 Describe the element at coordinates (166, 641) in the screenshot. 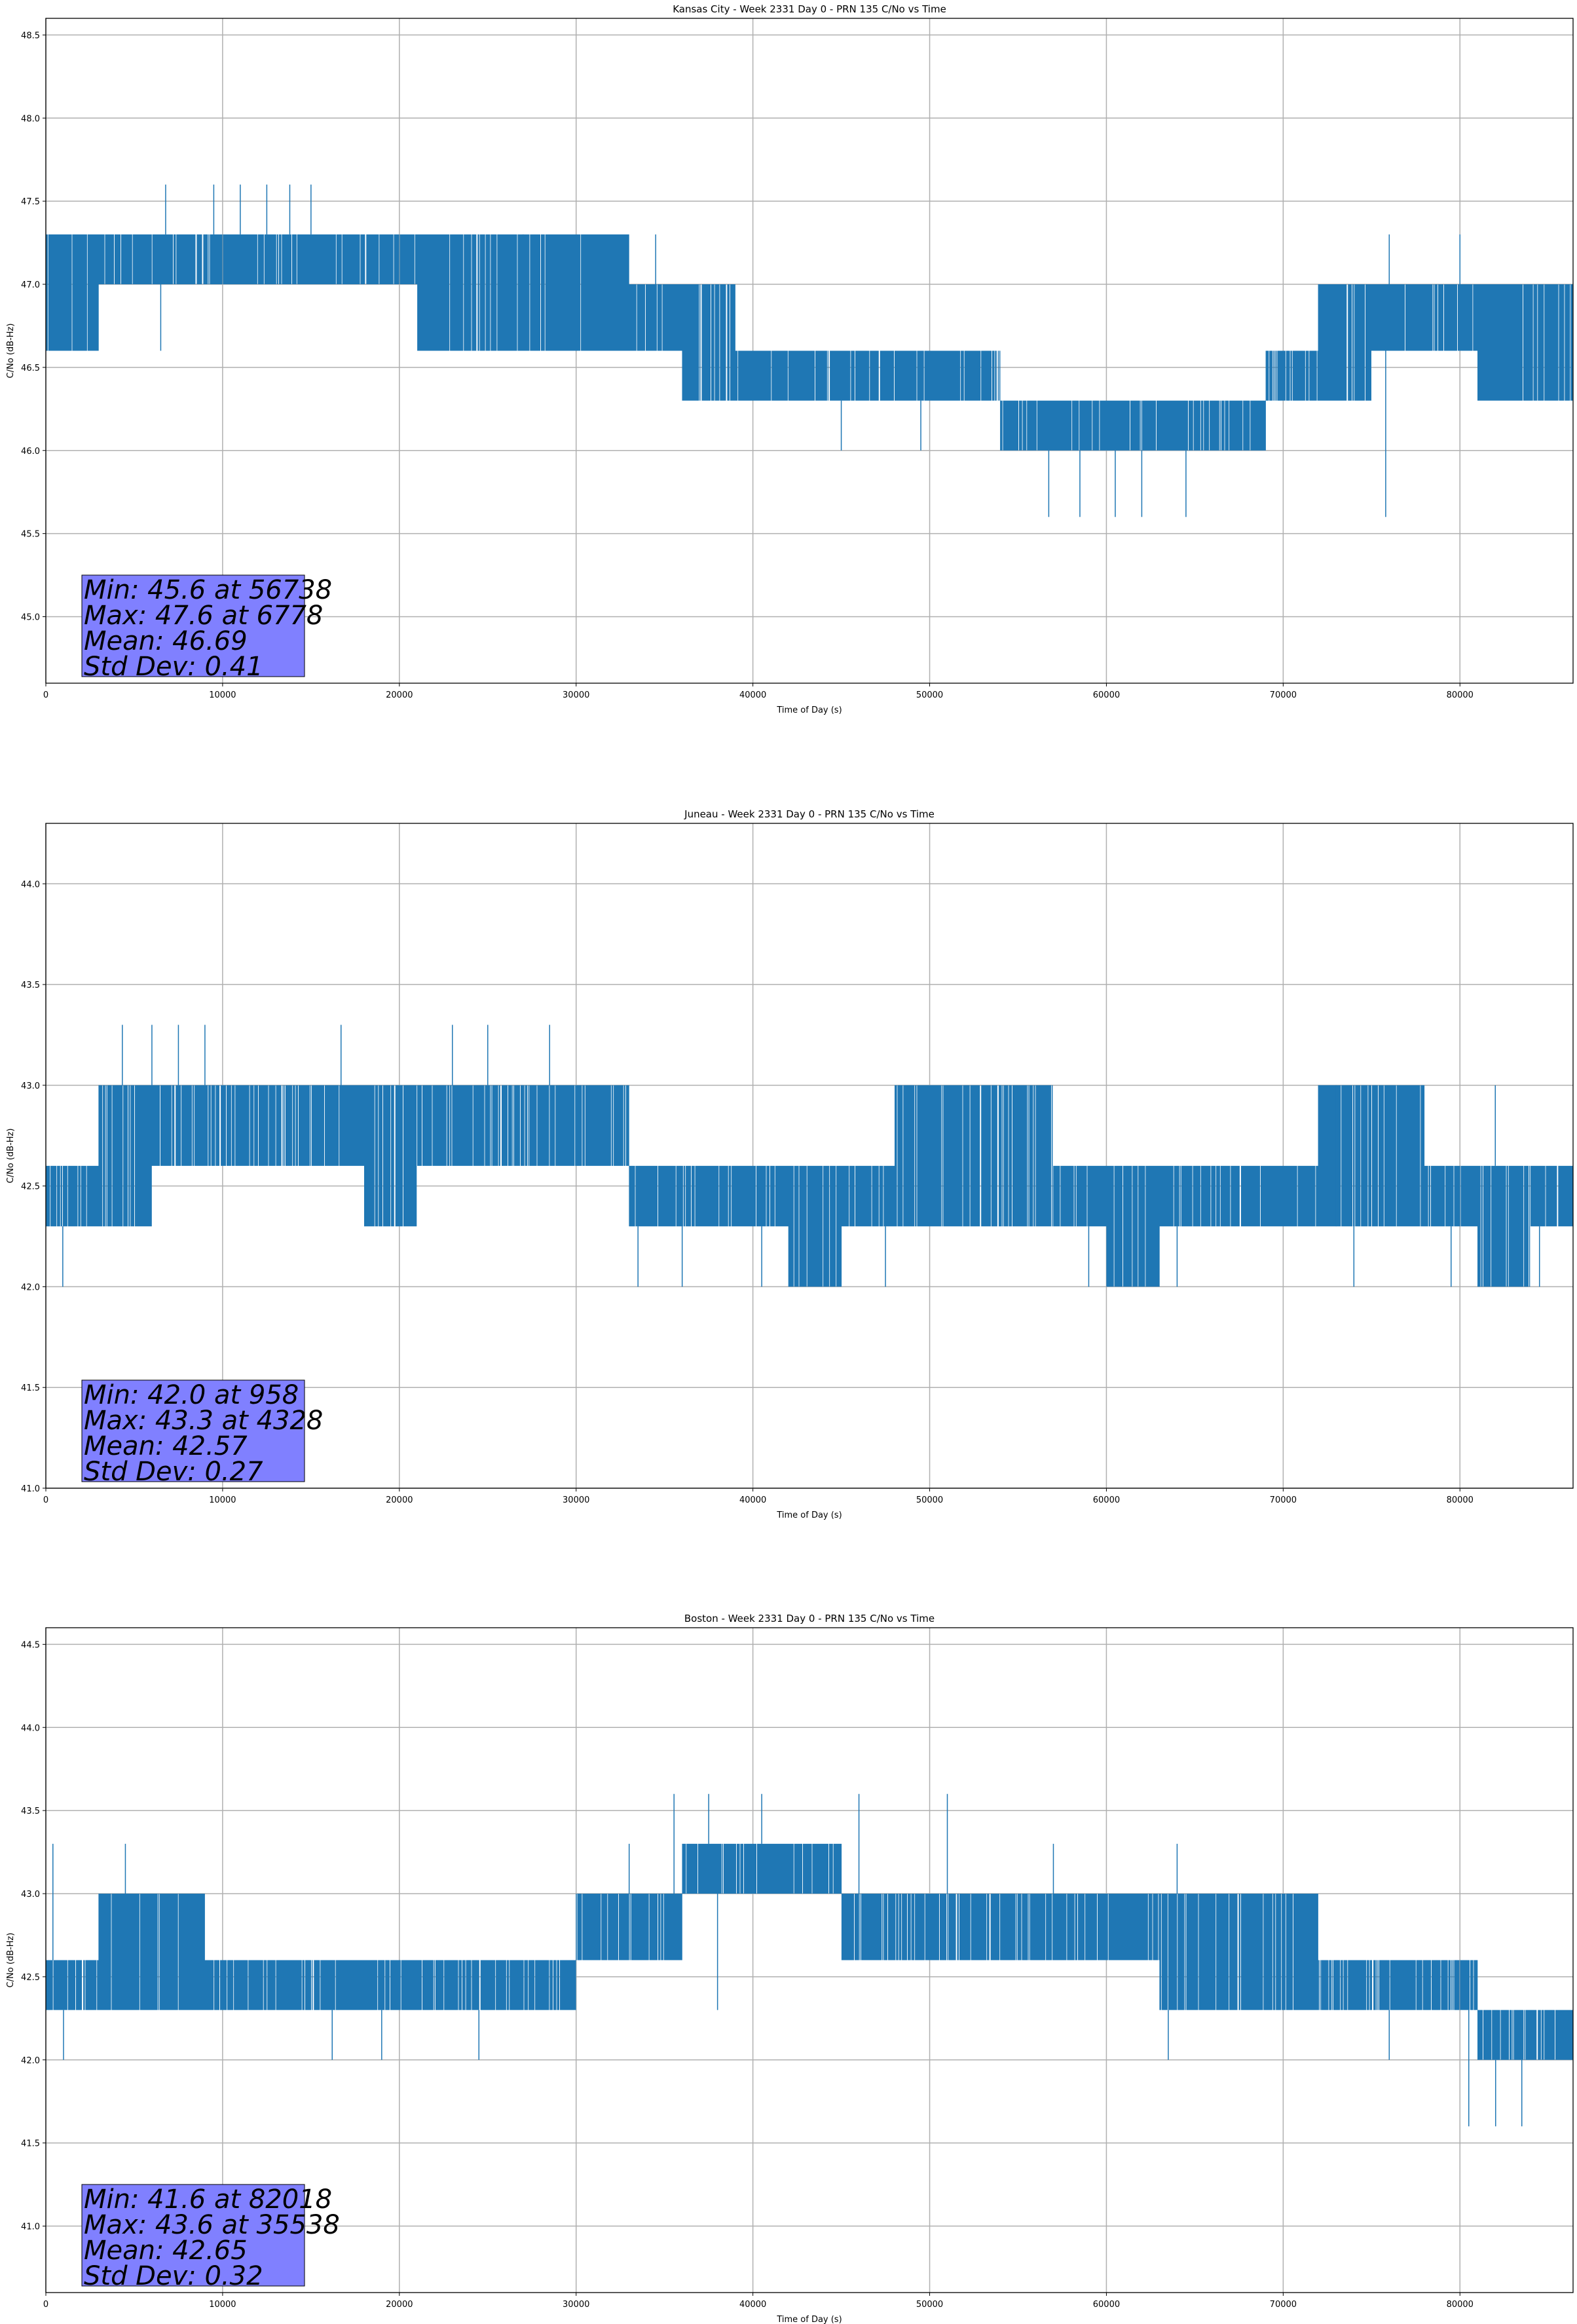

I see `stats-line: Mean: 46.69` at that location.